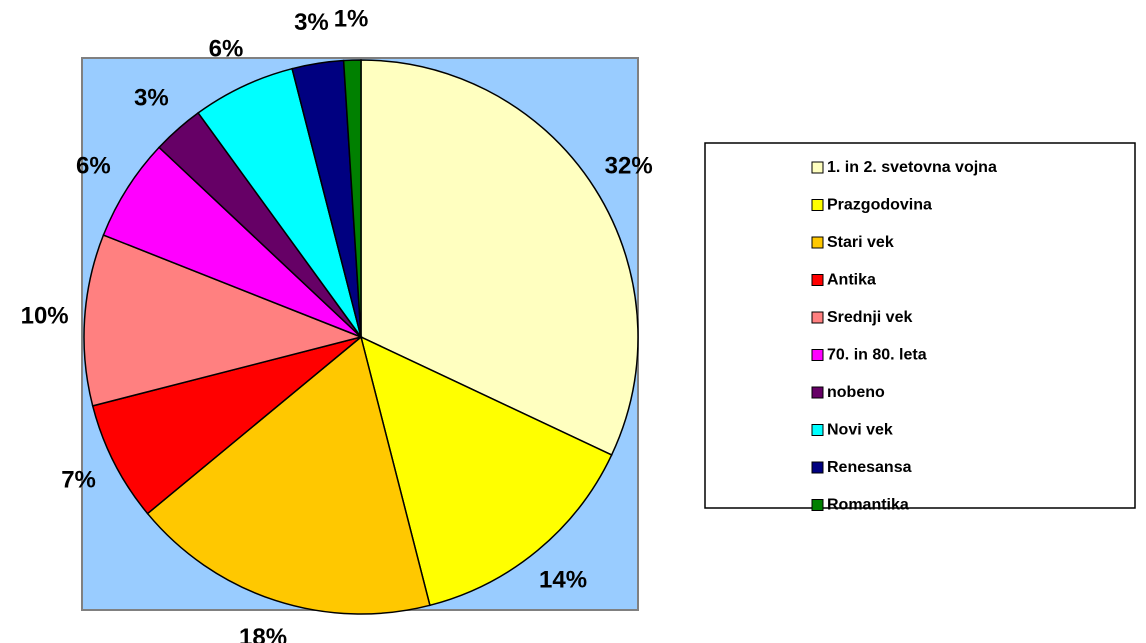 This screenshot has width=1146, height=643. Describe the element at coordinates (629, 165) in the screenshot. I see `data-label: 32%` at that location.